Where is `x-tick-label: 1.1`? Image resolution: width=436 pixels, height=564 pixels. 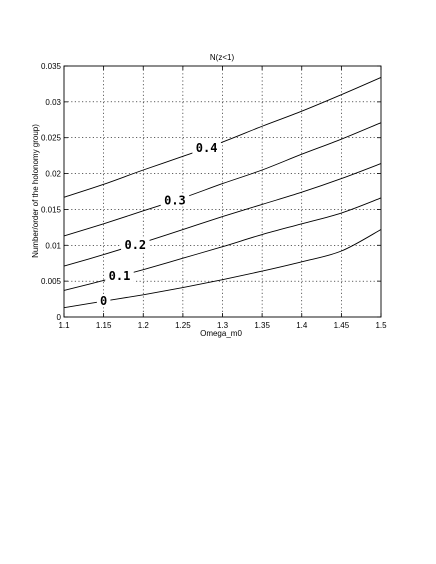 x-tick-label: 1.1 is located at coordinates (64, 325).